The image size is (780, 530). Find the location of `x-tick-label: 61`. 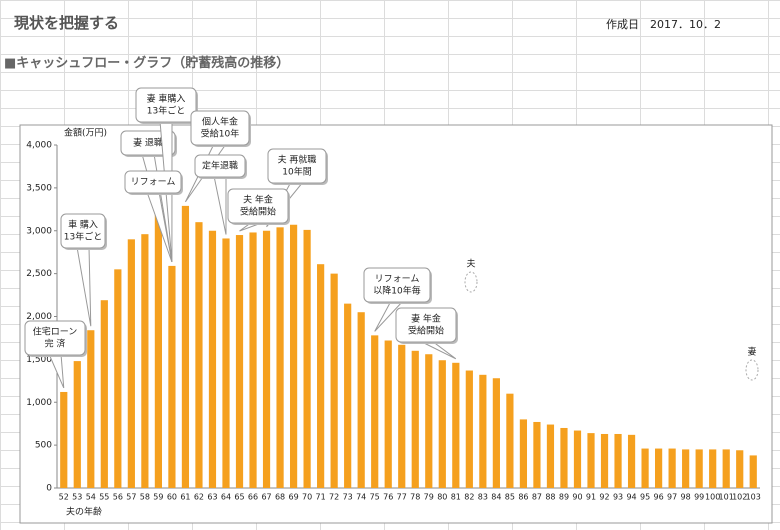

x-tick-label: 61 is located at coordinates (185, 497).